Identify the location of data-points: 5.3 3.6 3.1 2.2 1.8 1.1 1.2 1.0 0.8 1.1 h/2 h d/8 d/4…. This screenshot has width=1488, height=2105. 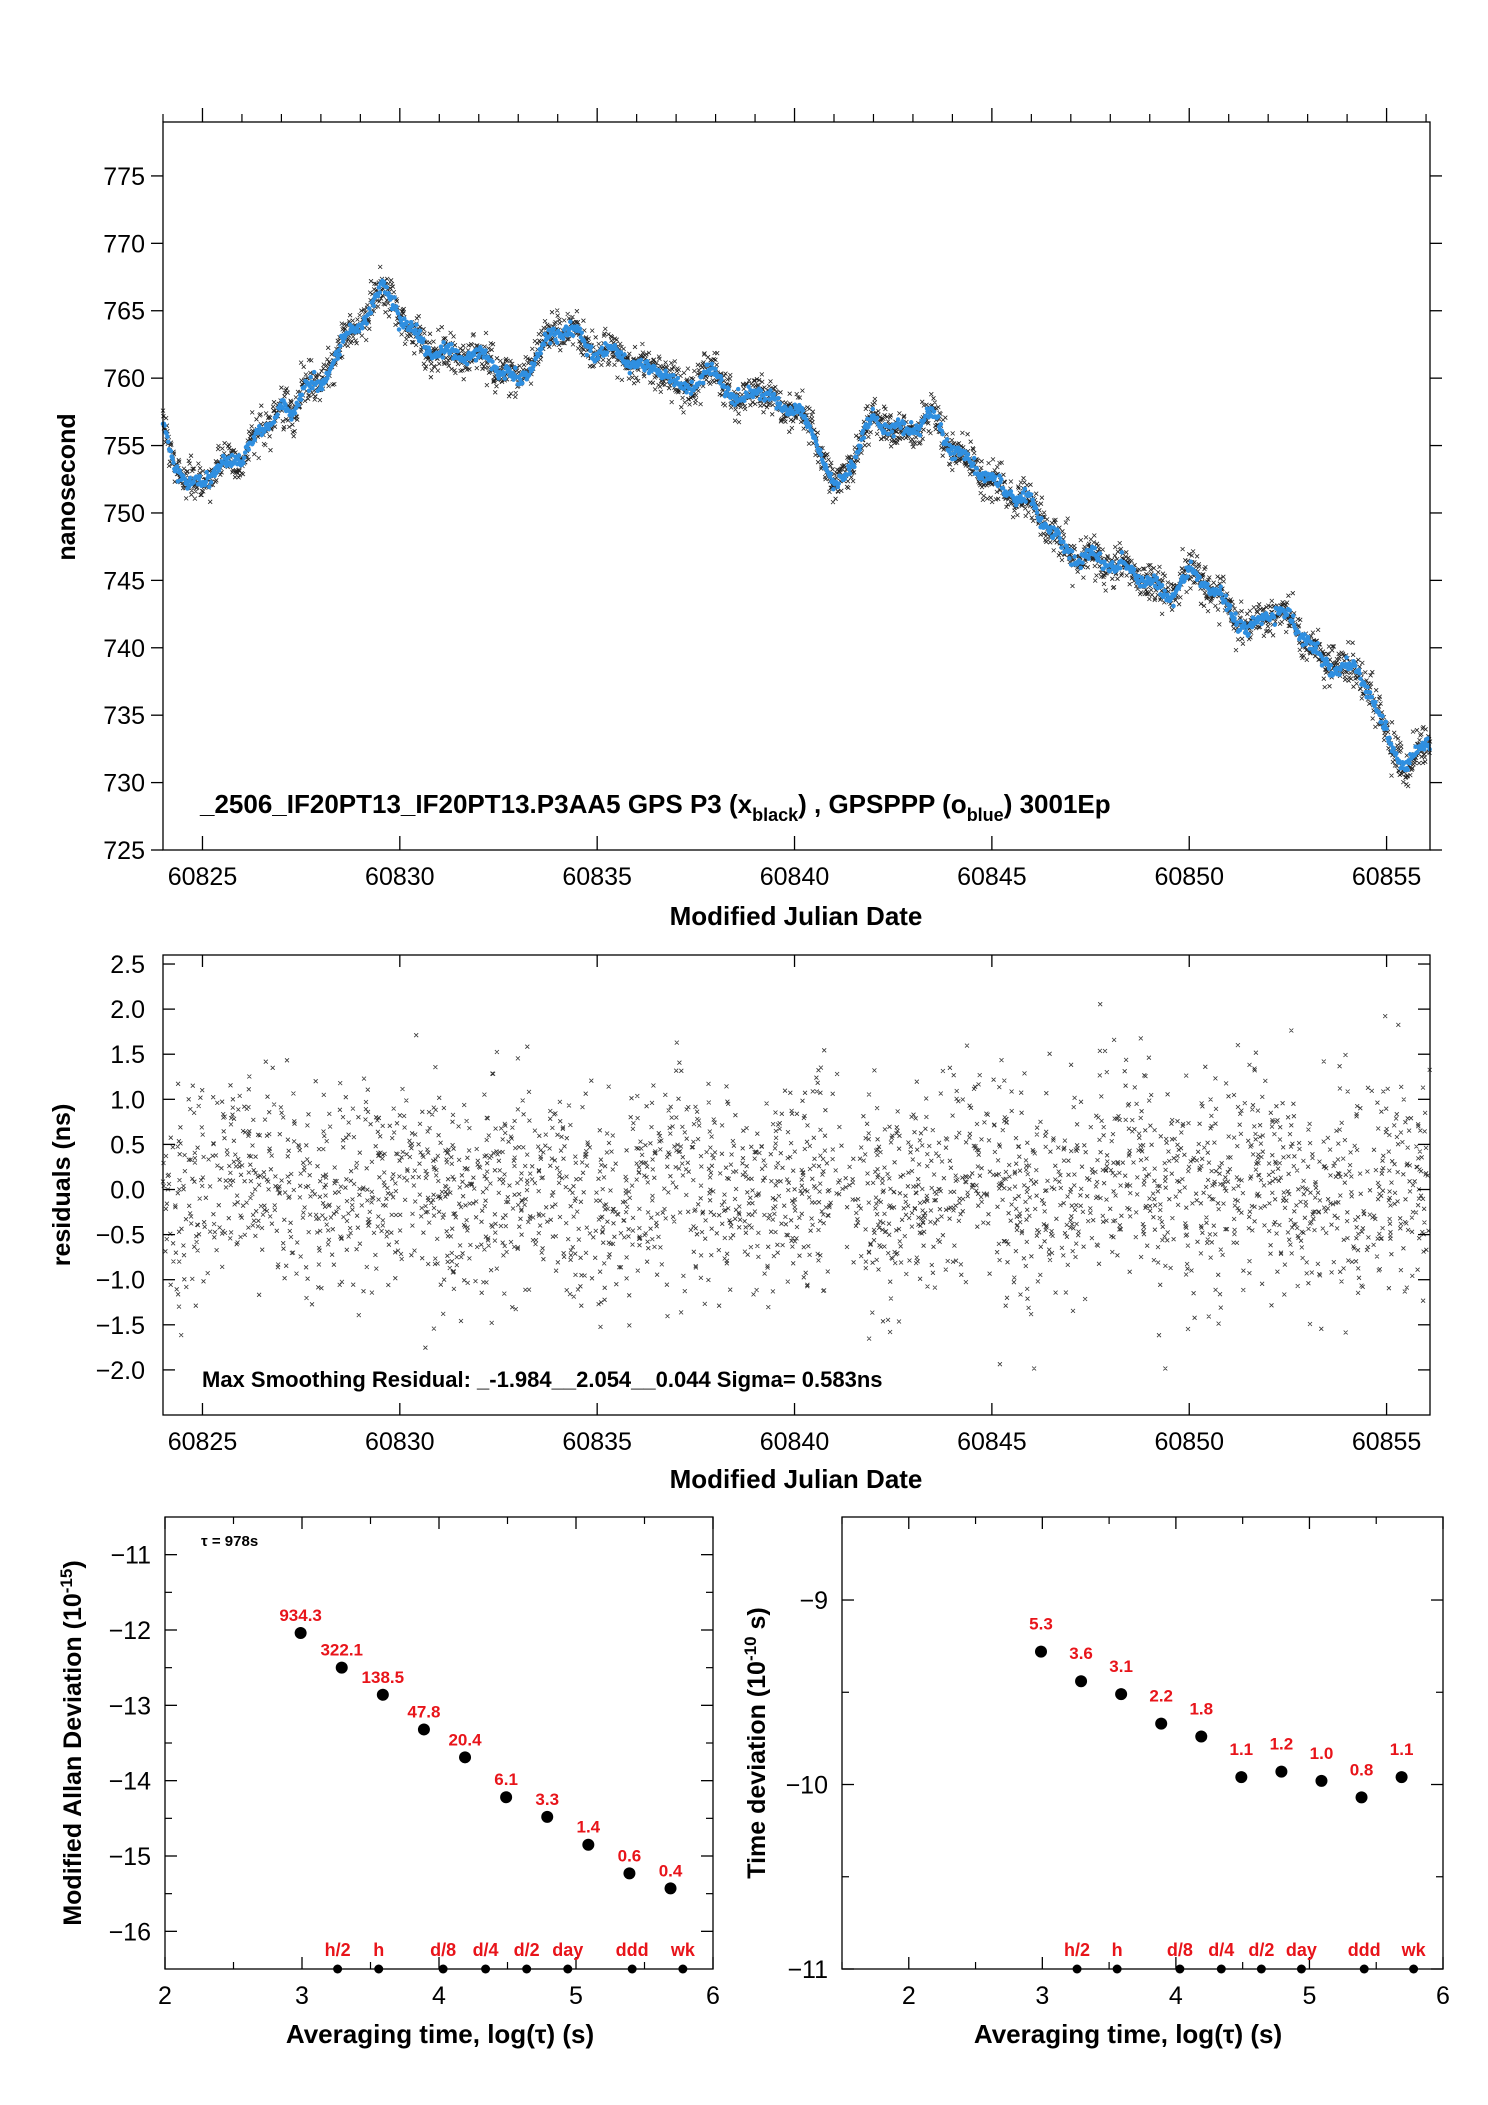
(1228, 1794).